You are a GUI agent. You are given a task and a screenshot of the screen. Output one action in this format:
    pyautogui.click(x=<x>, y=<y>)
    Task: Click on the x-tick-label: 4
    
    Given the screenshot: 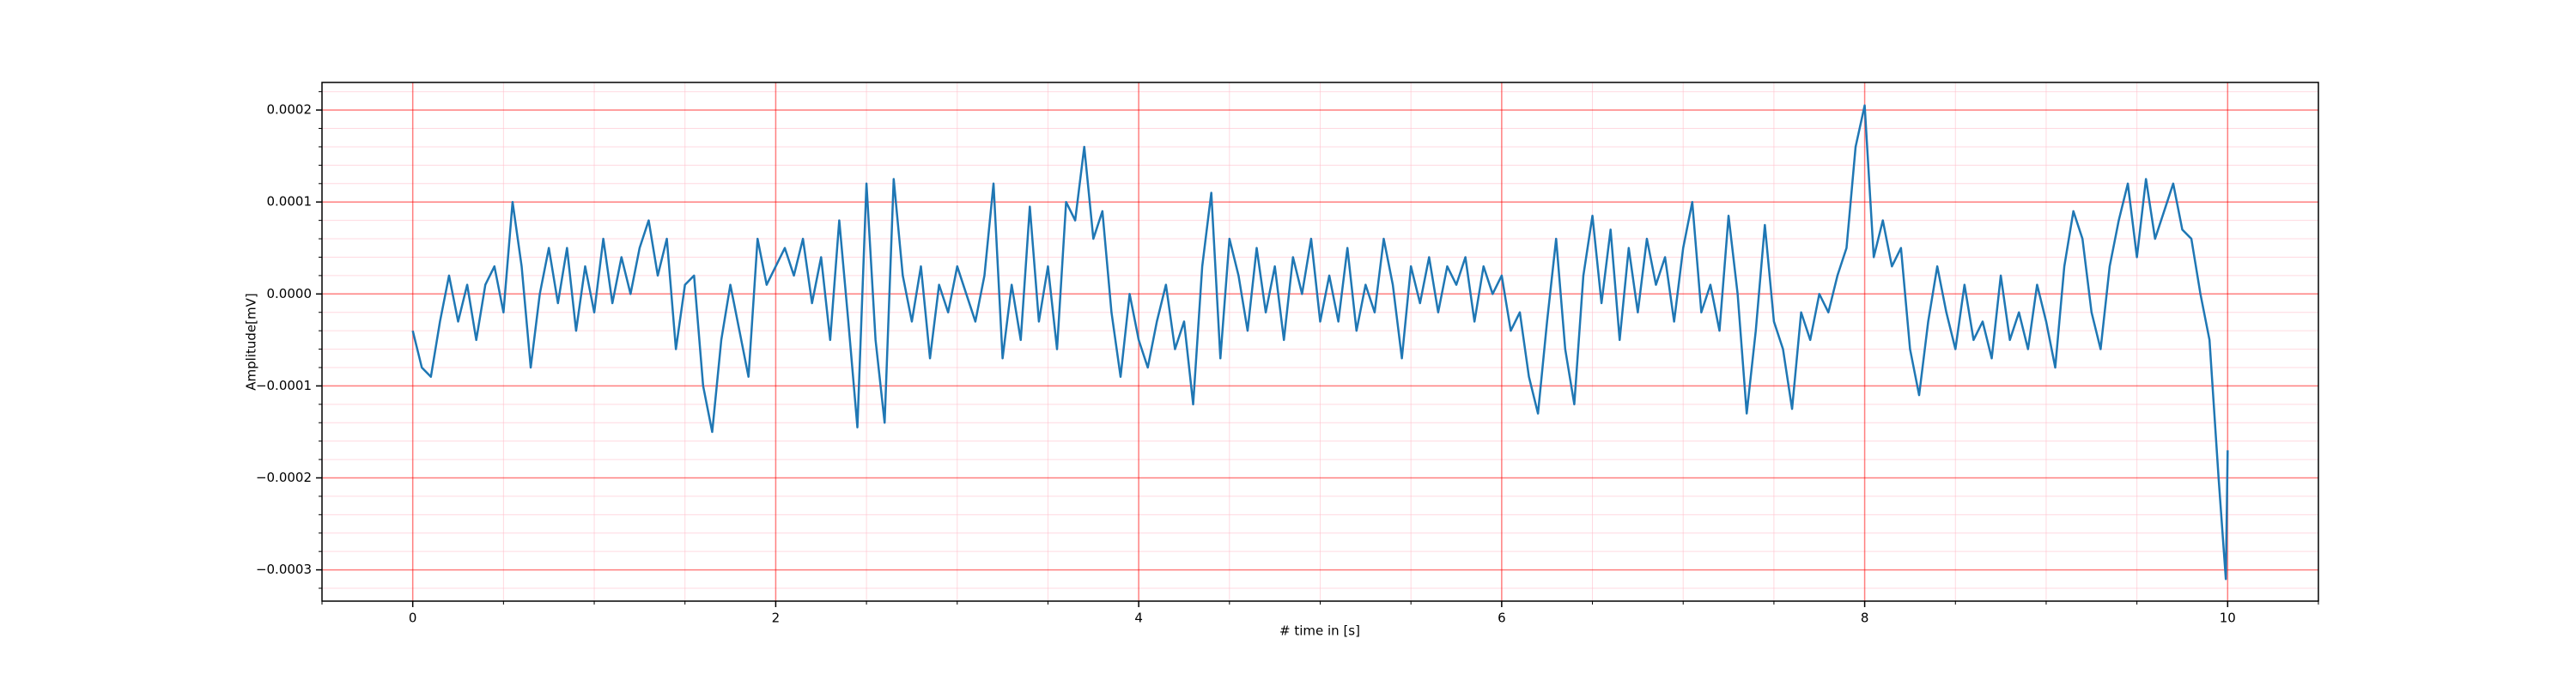 What is the action you would take?
    pyautogui.click(x=1138, y=618)
    